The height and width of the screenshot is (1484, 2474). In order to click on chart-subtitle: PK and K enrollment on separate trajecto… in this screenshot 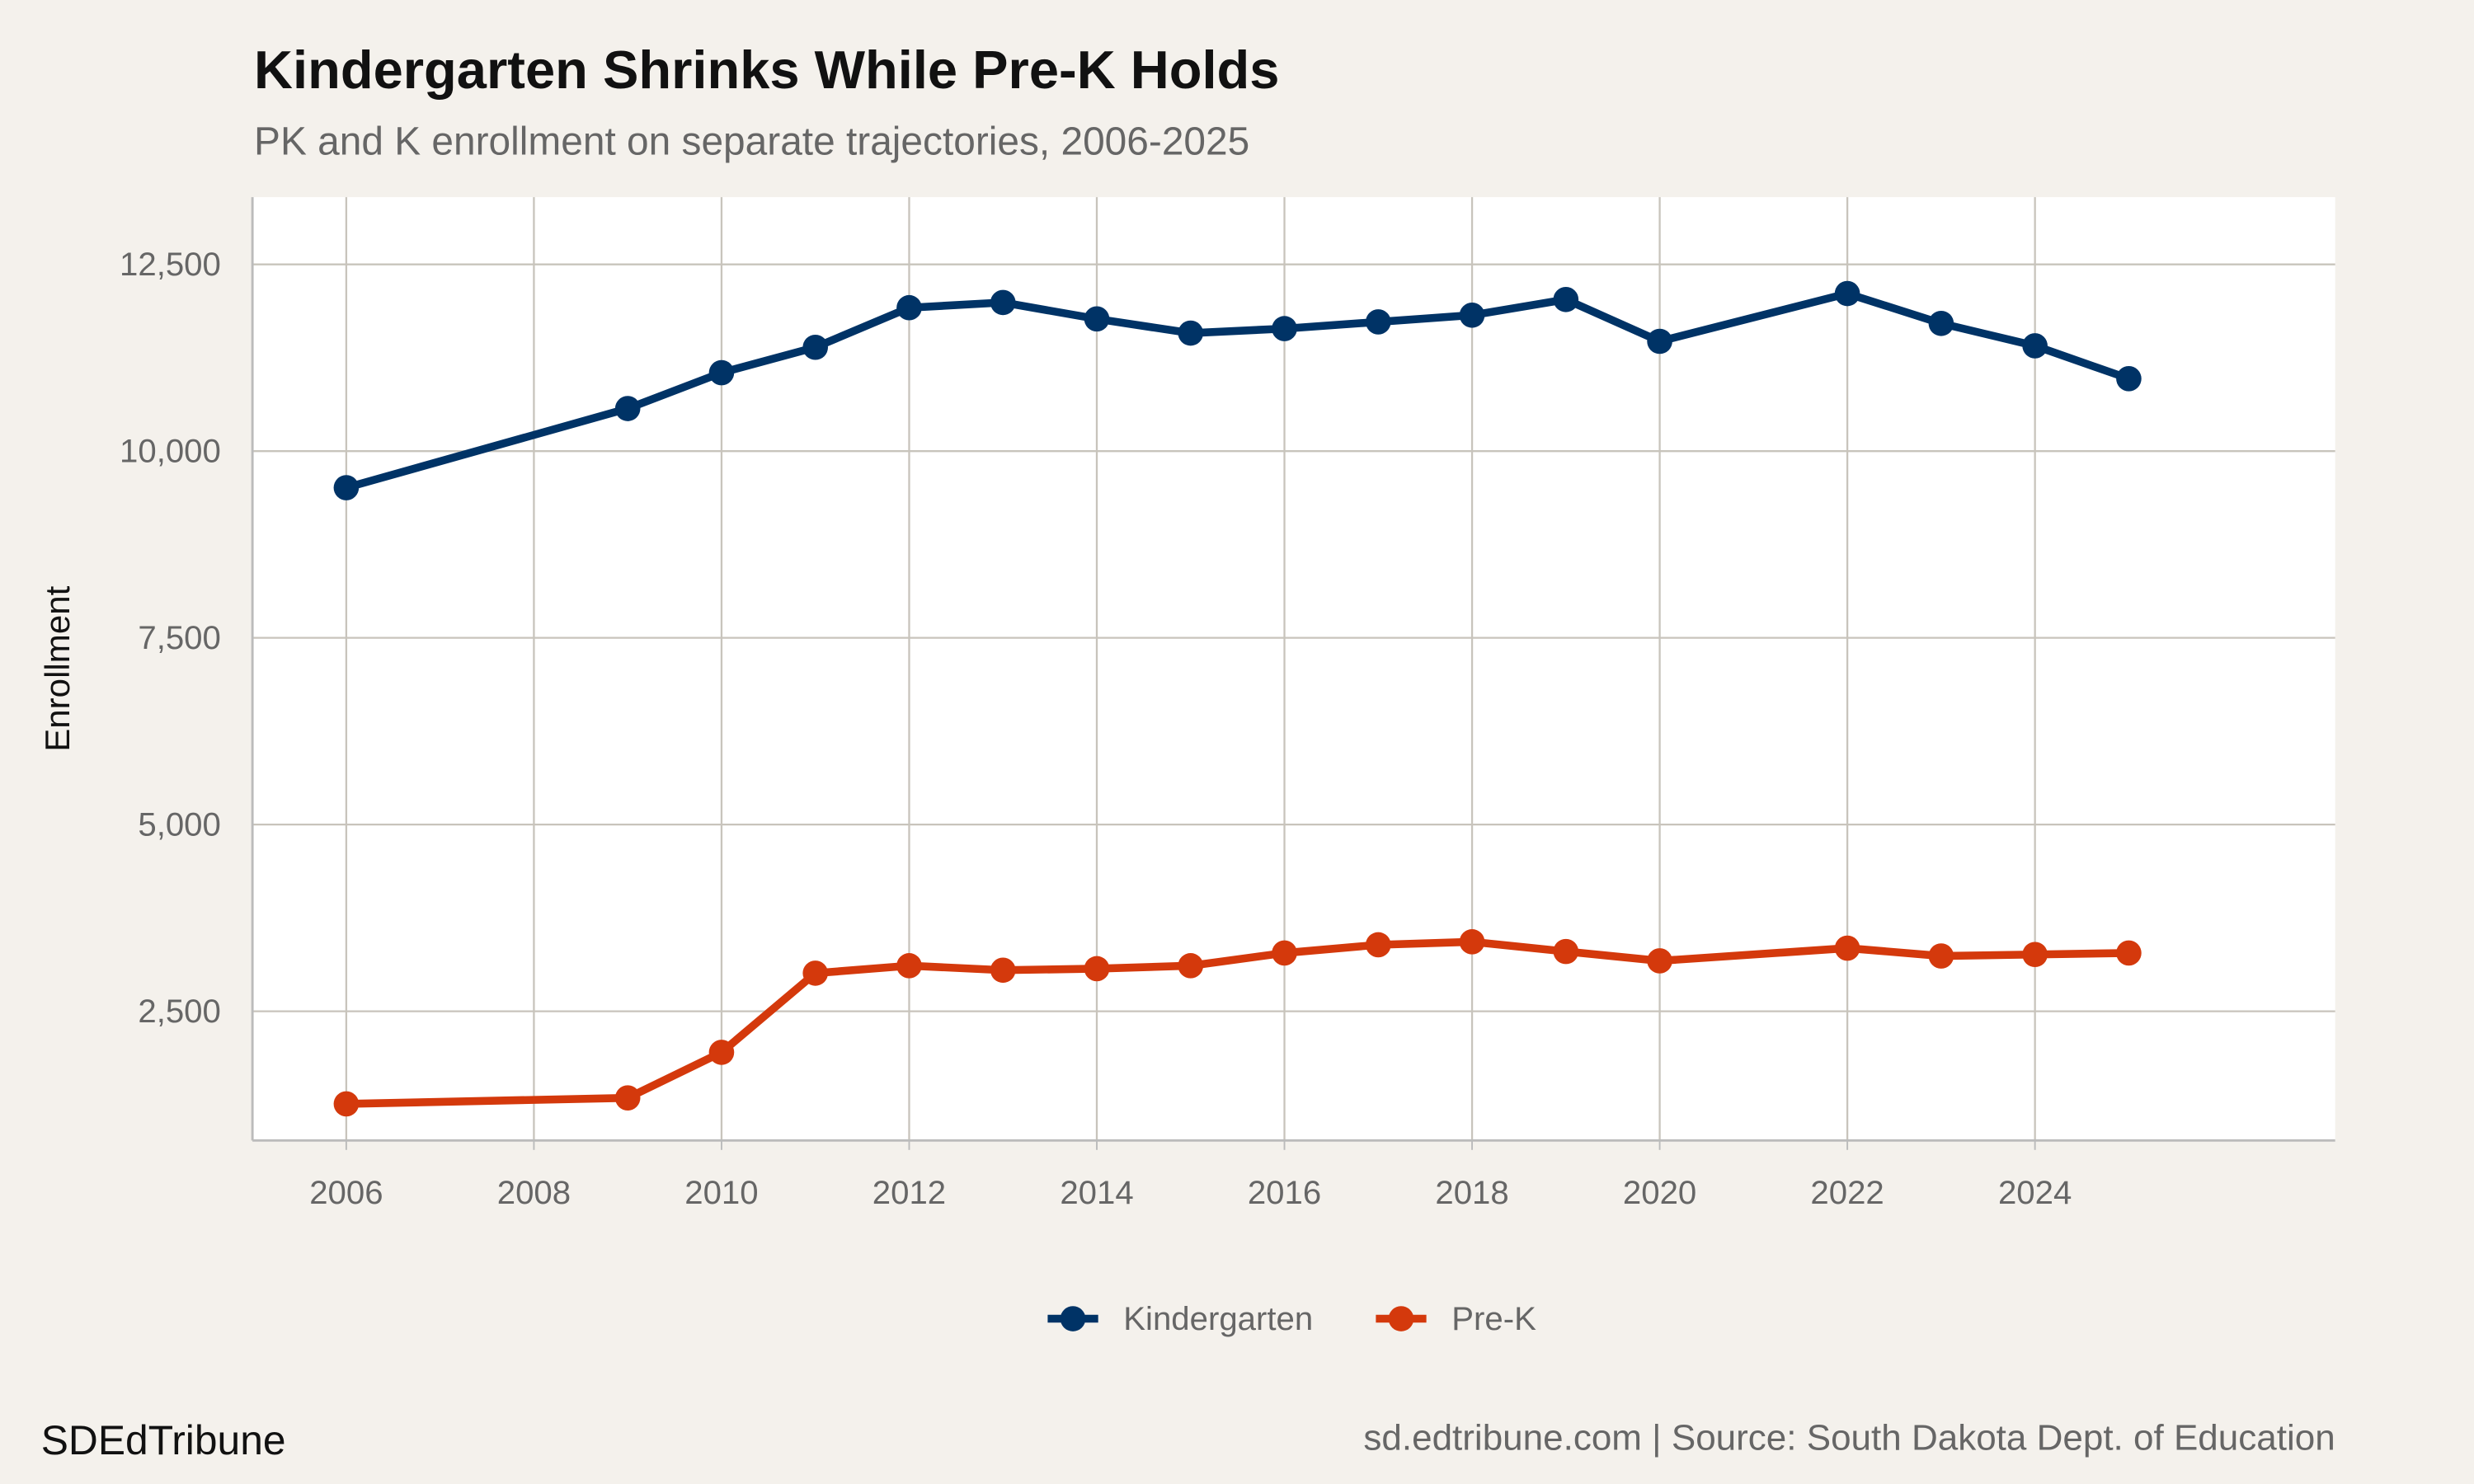, I will do `click(752, 142)`.